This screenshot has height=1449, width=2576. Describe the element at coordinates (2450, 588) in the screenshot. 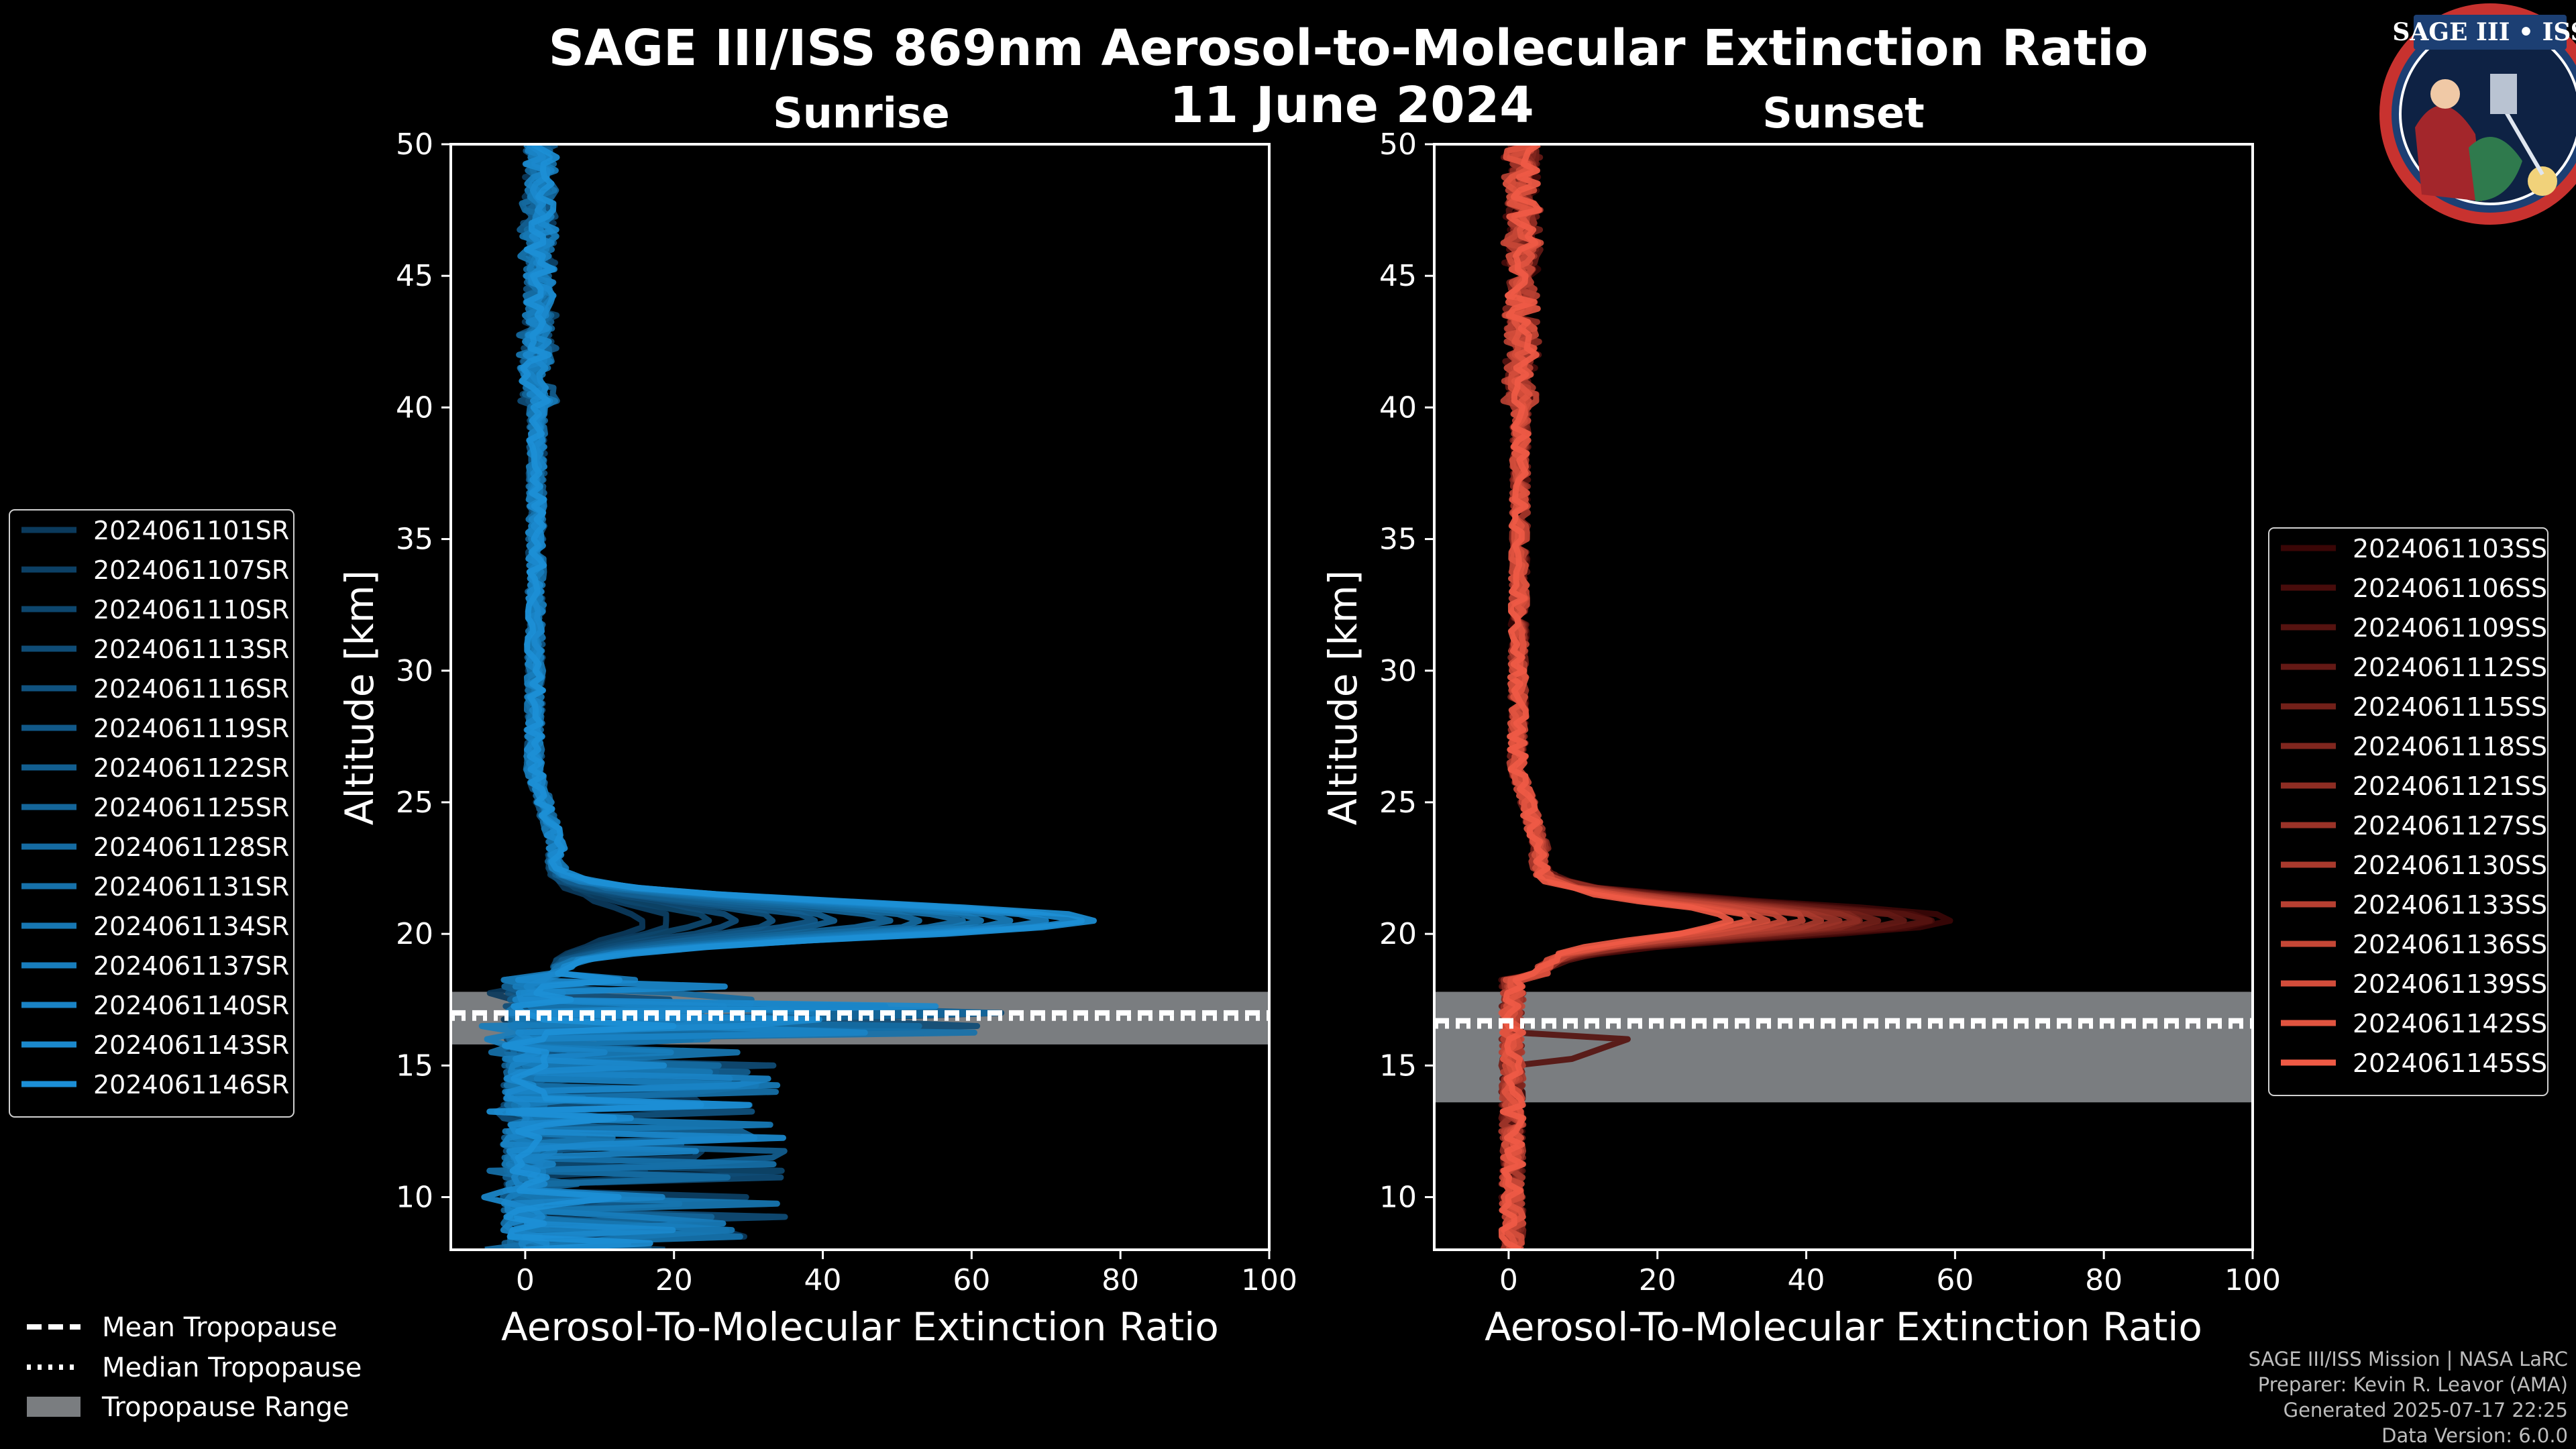

I see `legend-entry: 2024061106SS` at that location.